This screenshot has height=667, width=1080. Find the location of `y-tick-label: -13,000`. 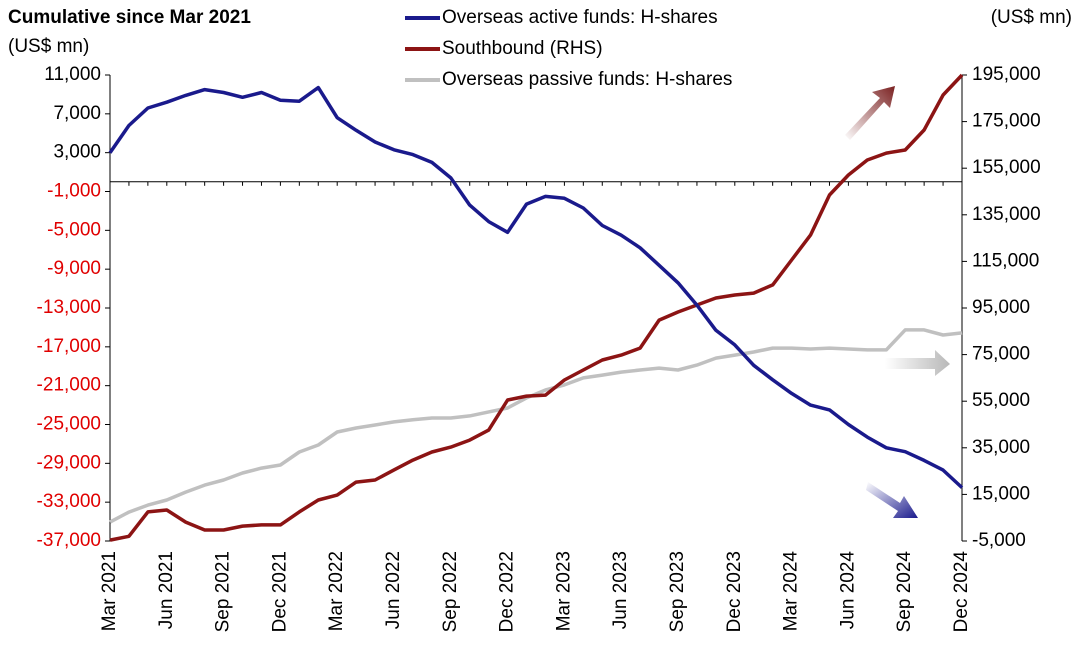

y-tick-label: -13,000 is located at coordinates (69, 307).